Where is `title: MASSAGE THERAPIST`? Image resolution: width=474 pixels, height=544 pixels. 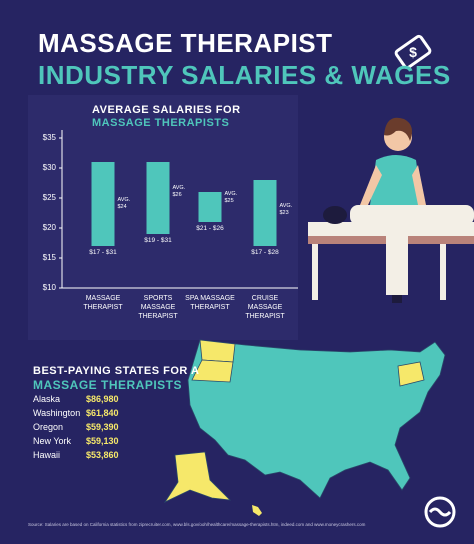
title: MASSAGE THERAPIST is located at coordinates (185, 43).